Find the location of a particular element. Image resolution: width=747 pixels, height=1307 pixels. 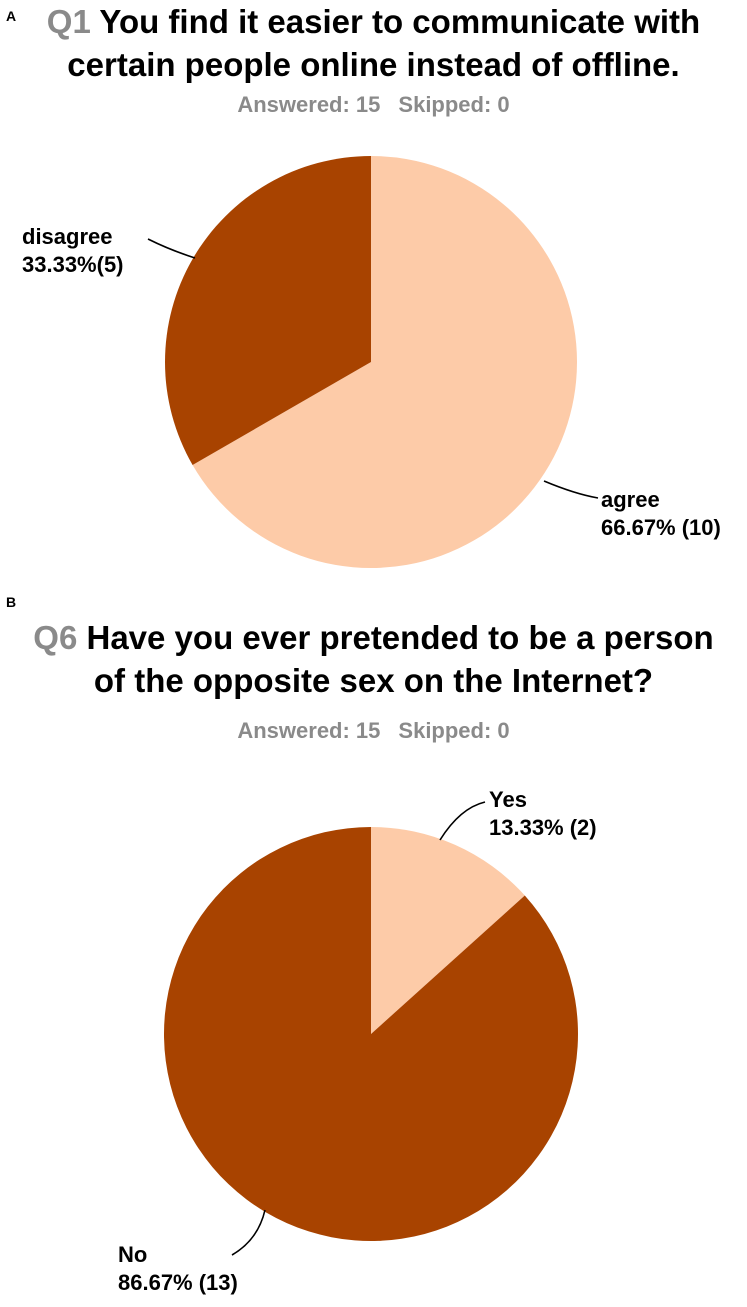

slice-name: Yes is located at coordinates (508, 799).